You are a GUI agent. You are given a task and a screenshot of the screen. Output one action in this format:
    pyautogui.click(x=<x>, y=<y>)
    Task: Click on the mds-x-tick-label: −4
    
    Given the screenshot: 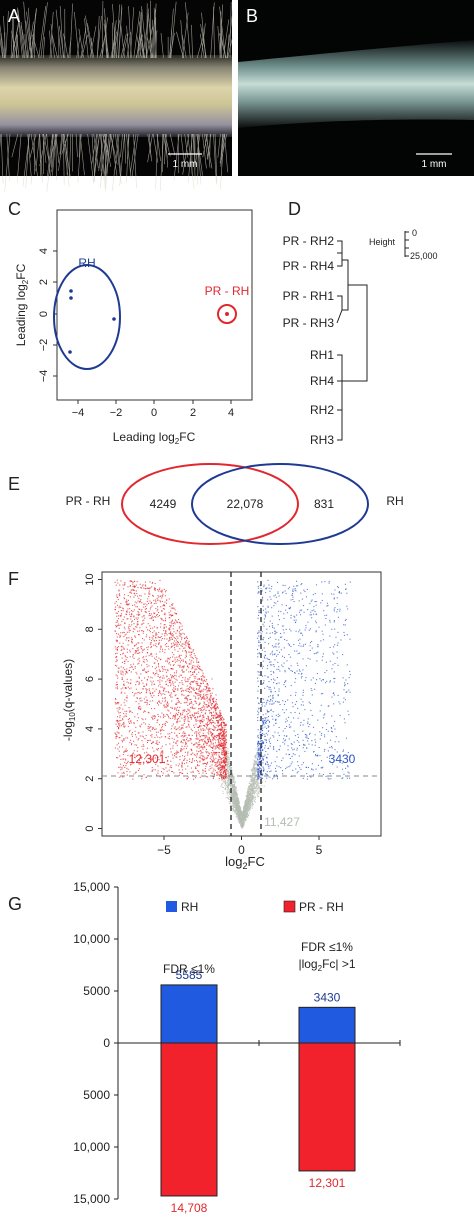 What is the action you would take?
    pyautogui.click(x=78, y=413)
    